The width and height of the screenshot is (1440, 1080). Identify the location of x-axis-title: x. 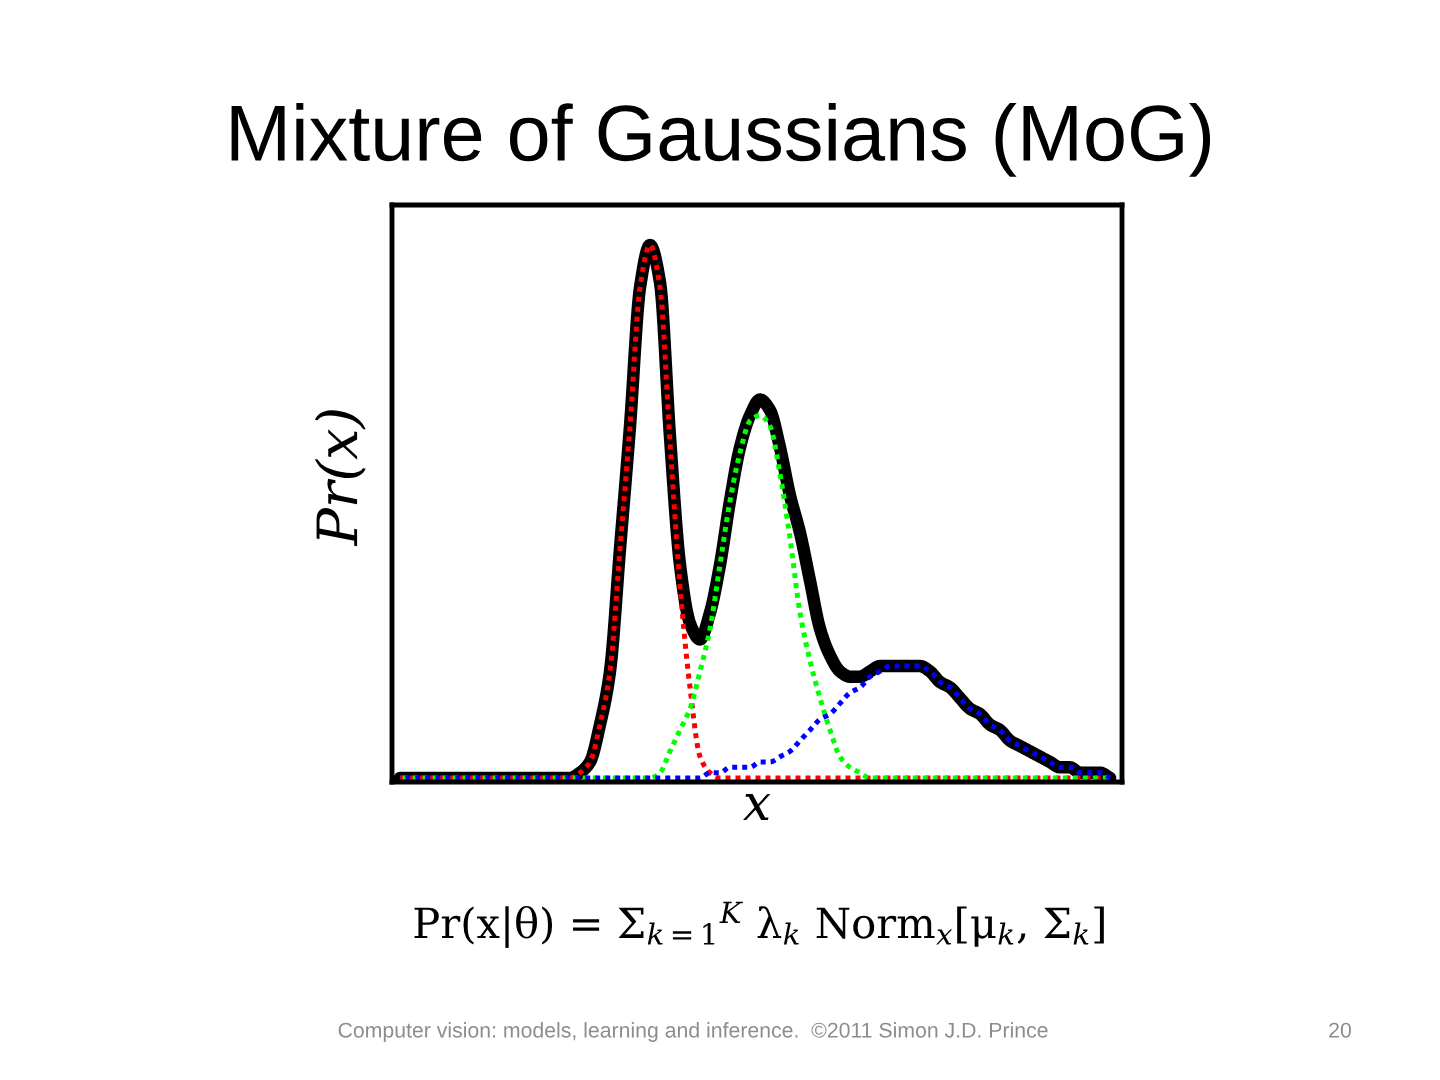
(757, 807).